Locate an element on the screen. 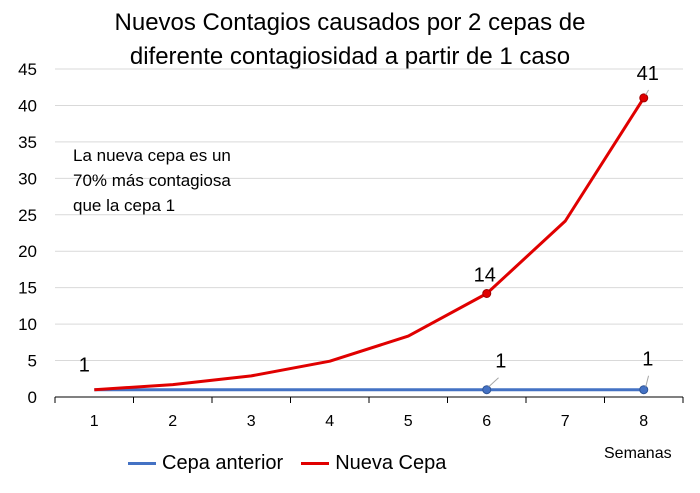 This screenshot has height=493, width=700. y-tick-label-30: 30 is located at coordinates (27, 178).